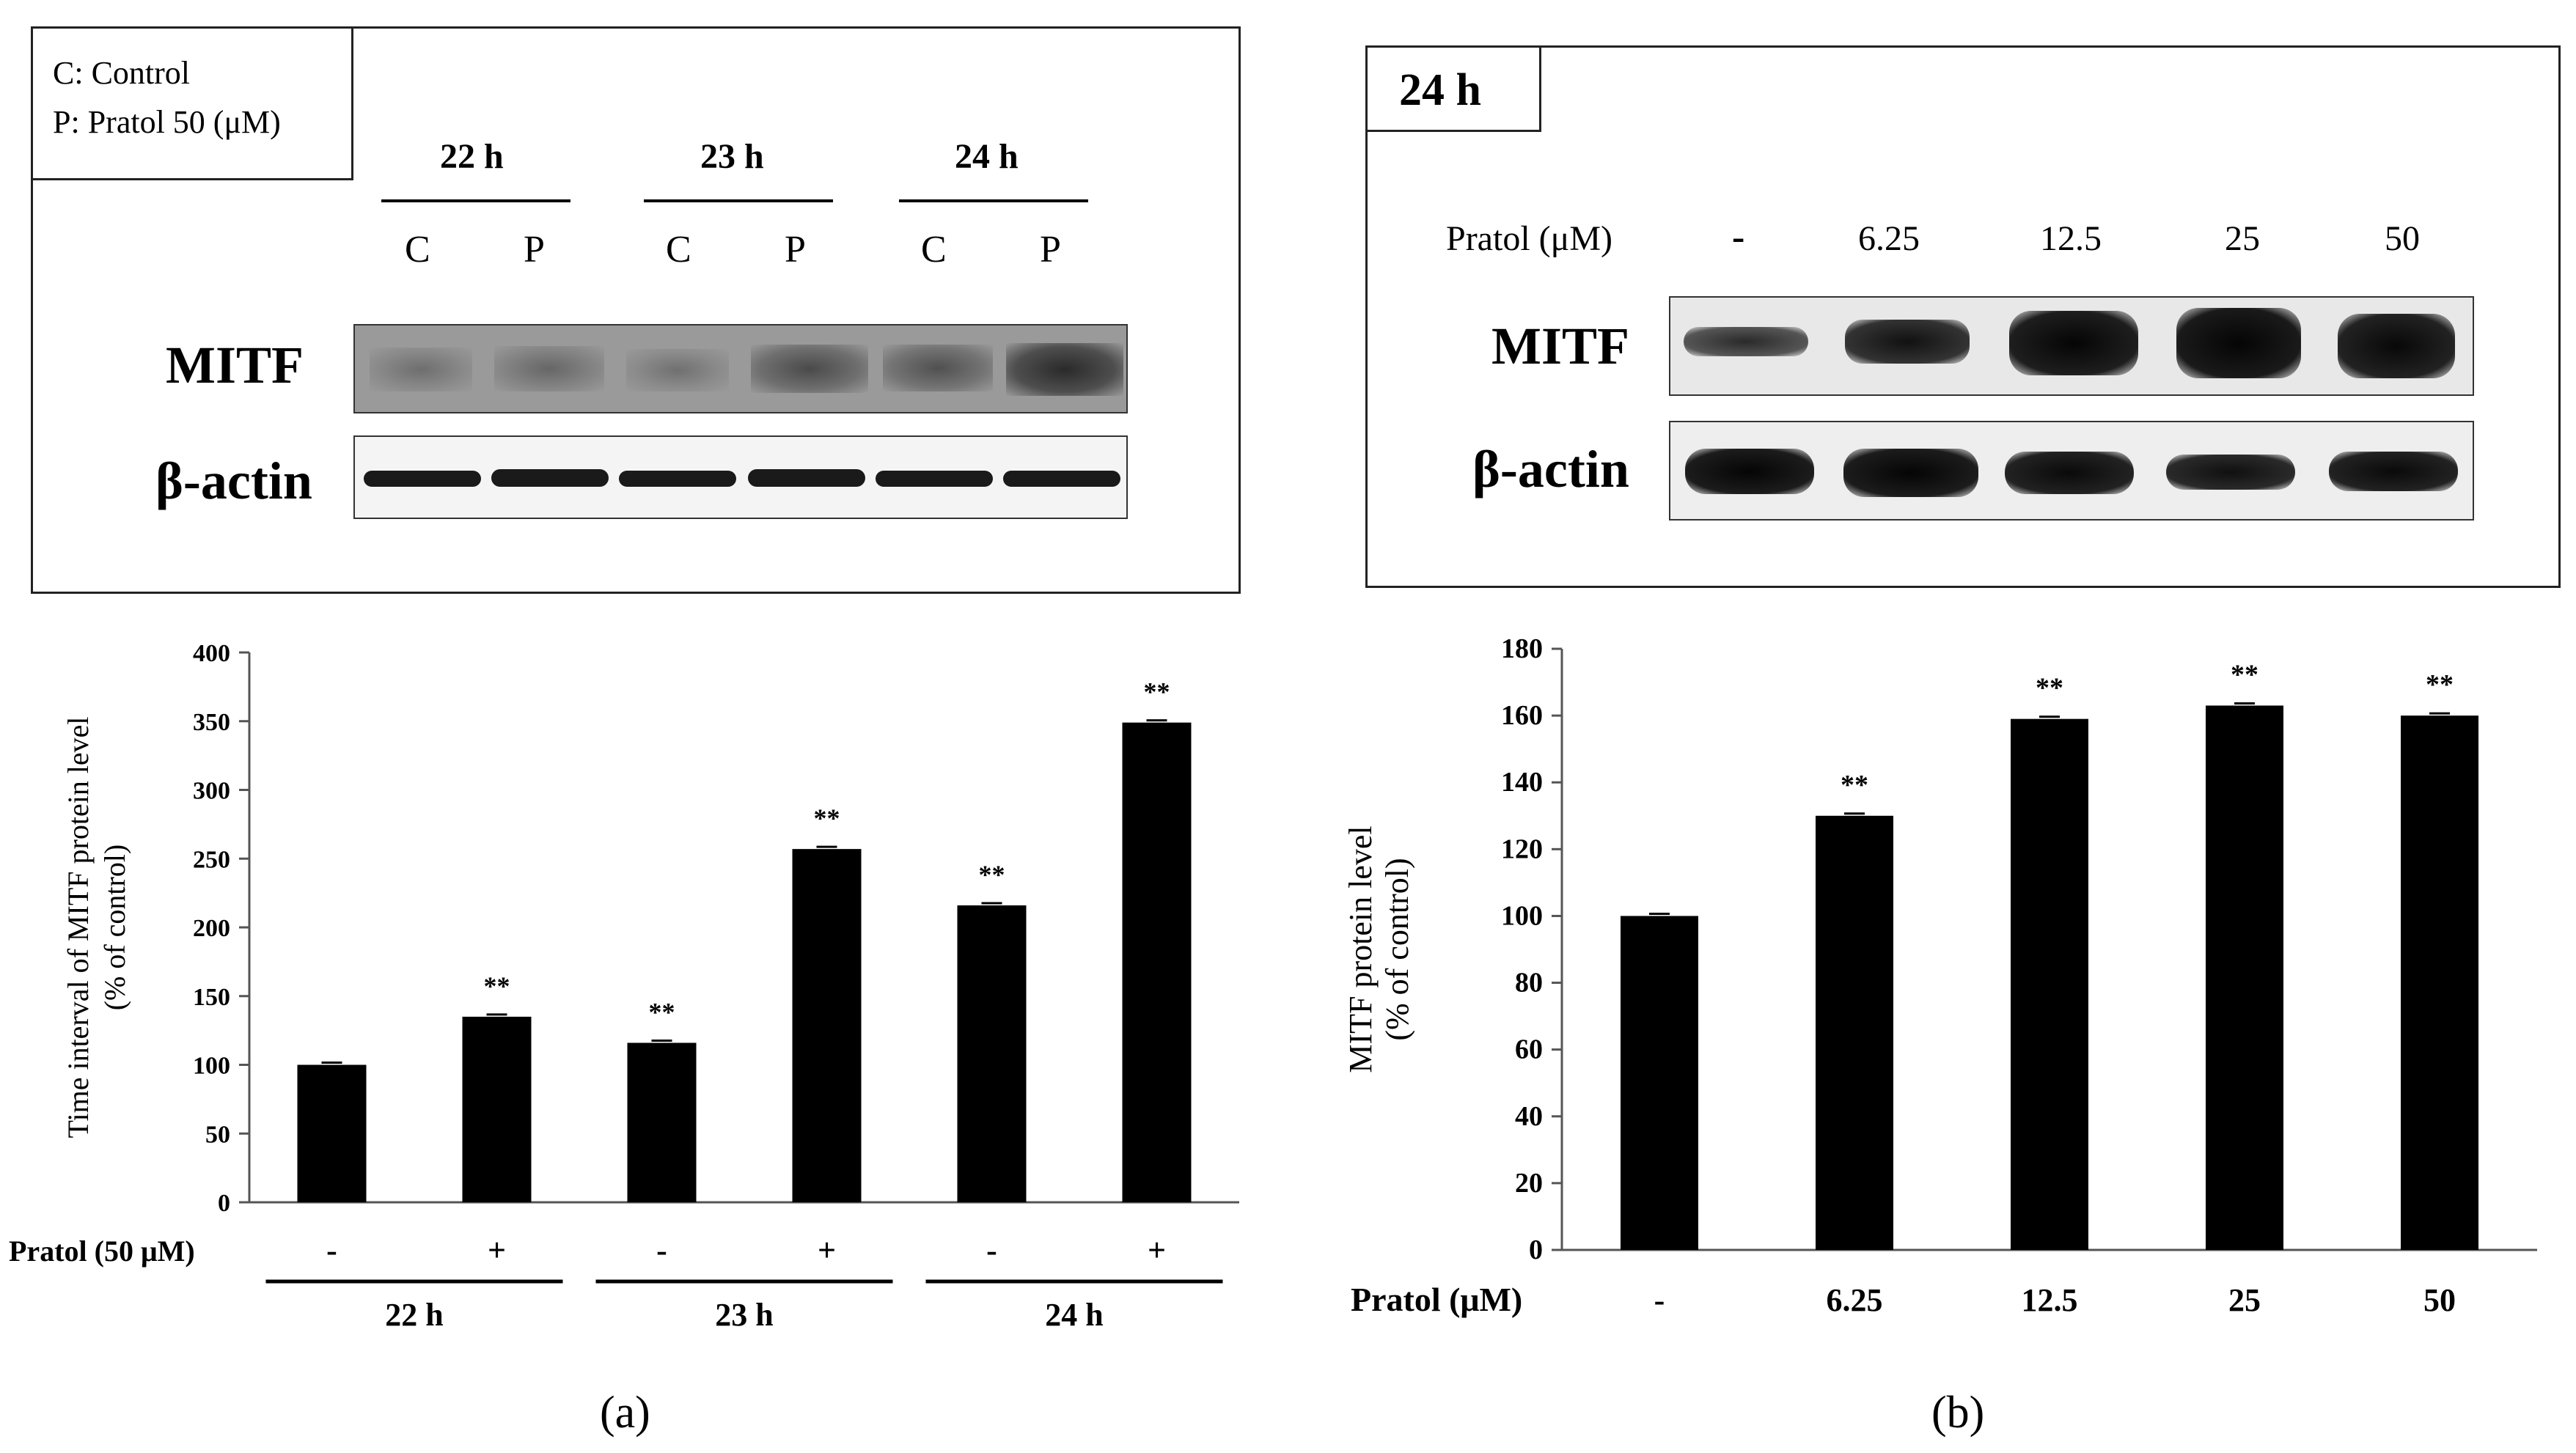  I want to click on legend-line-pratol: P: Pratol 50 (μM), so click(167, 122).